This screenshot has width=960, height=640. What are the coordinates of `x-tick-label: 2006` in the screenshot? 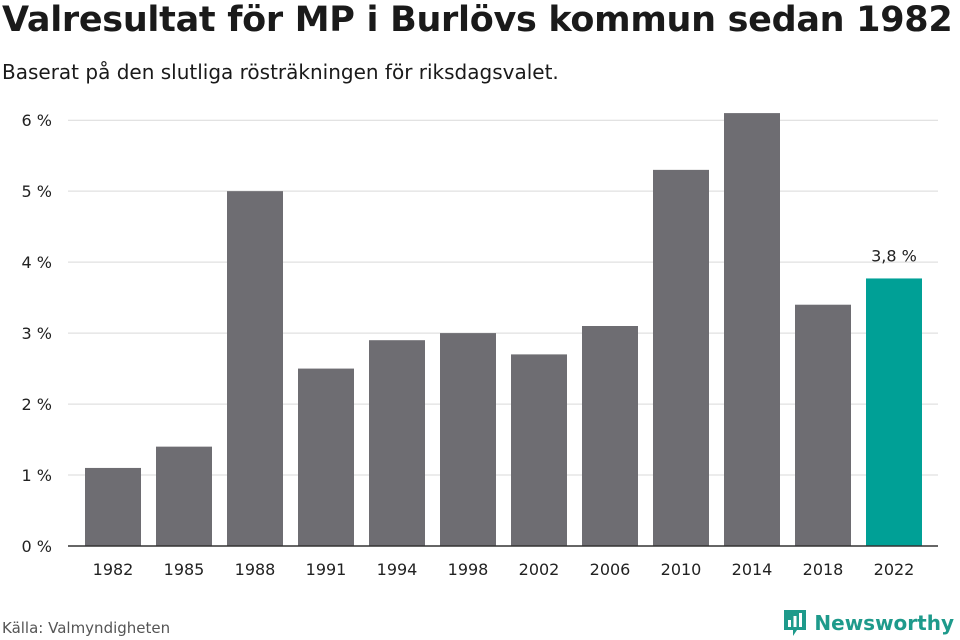 It's located at (610, 569).